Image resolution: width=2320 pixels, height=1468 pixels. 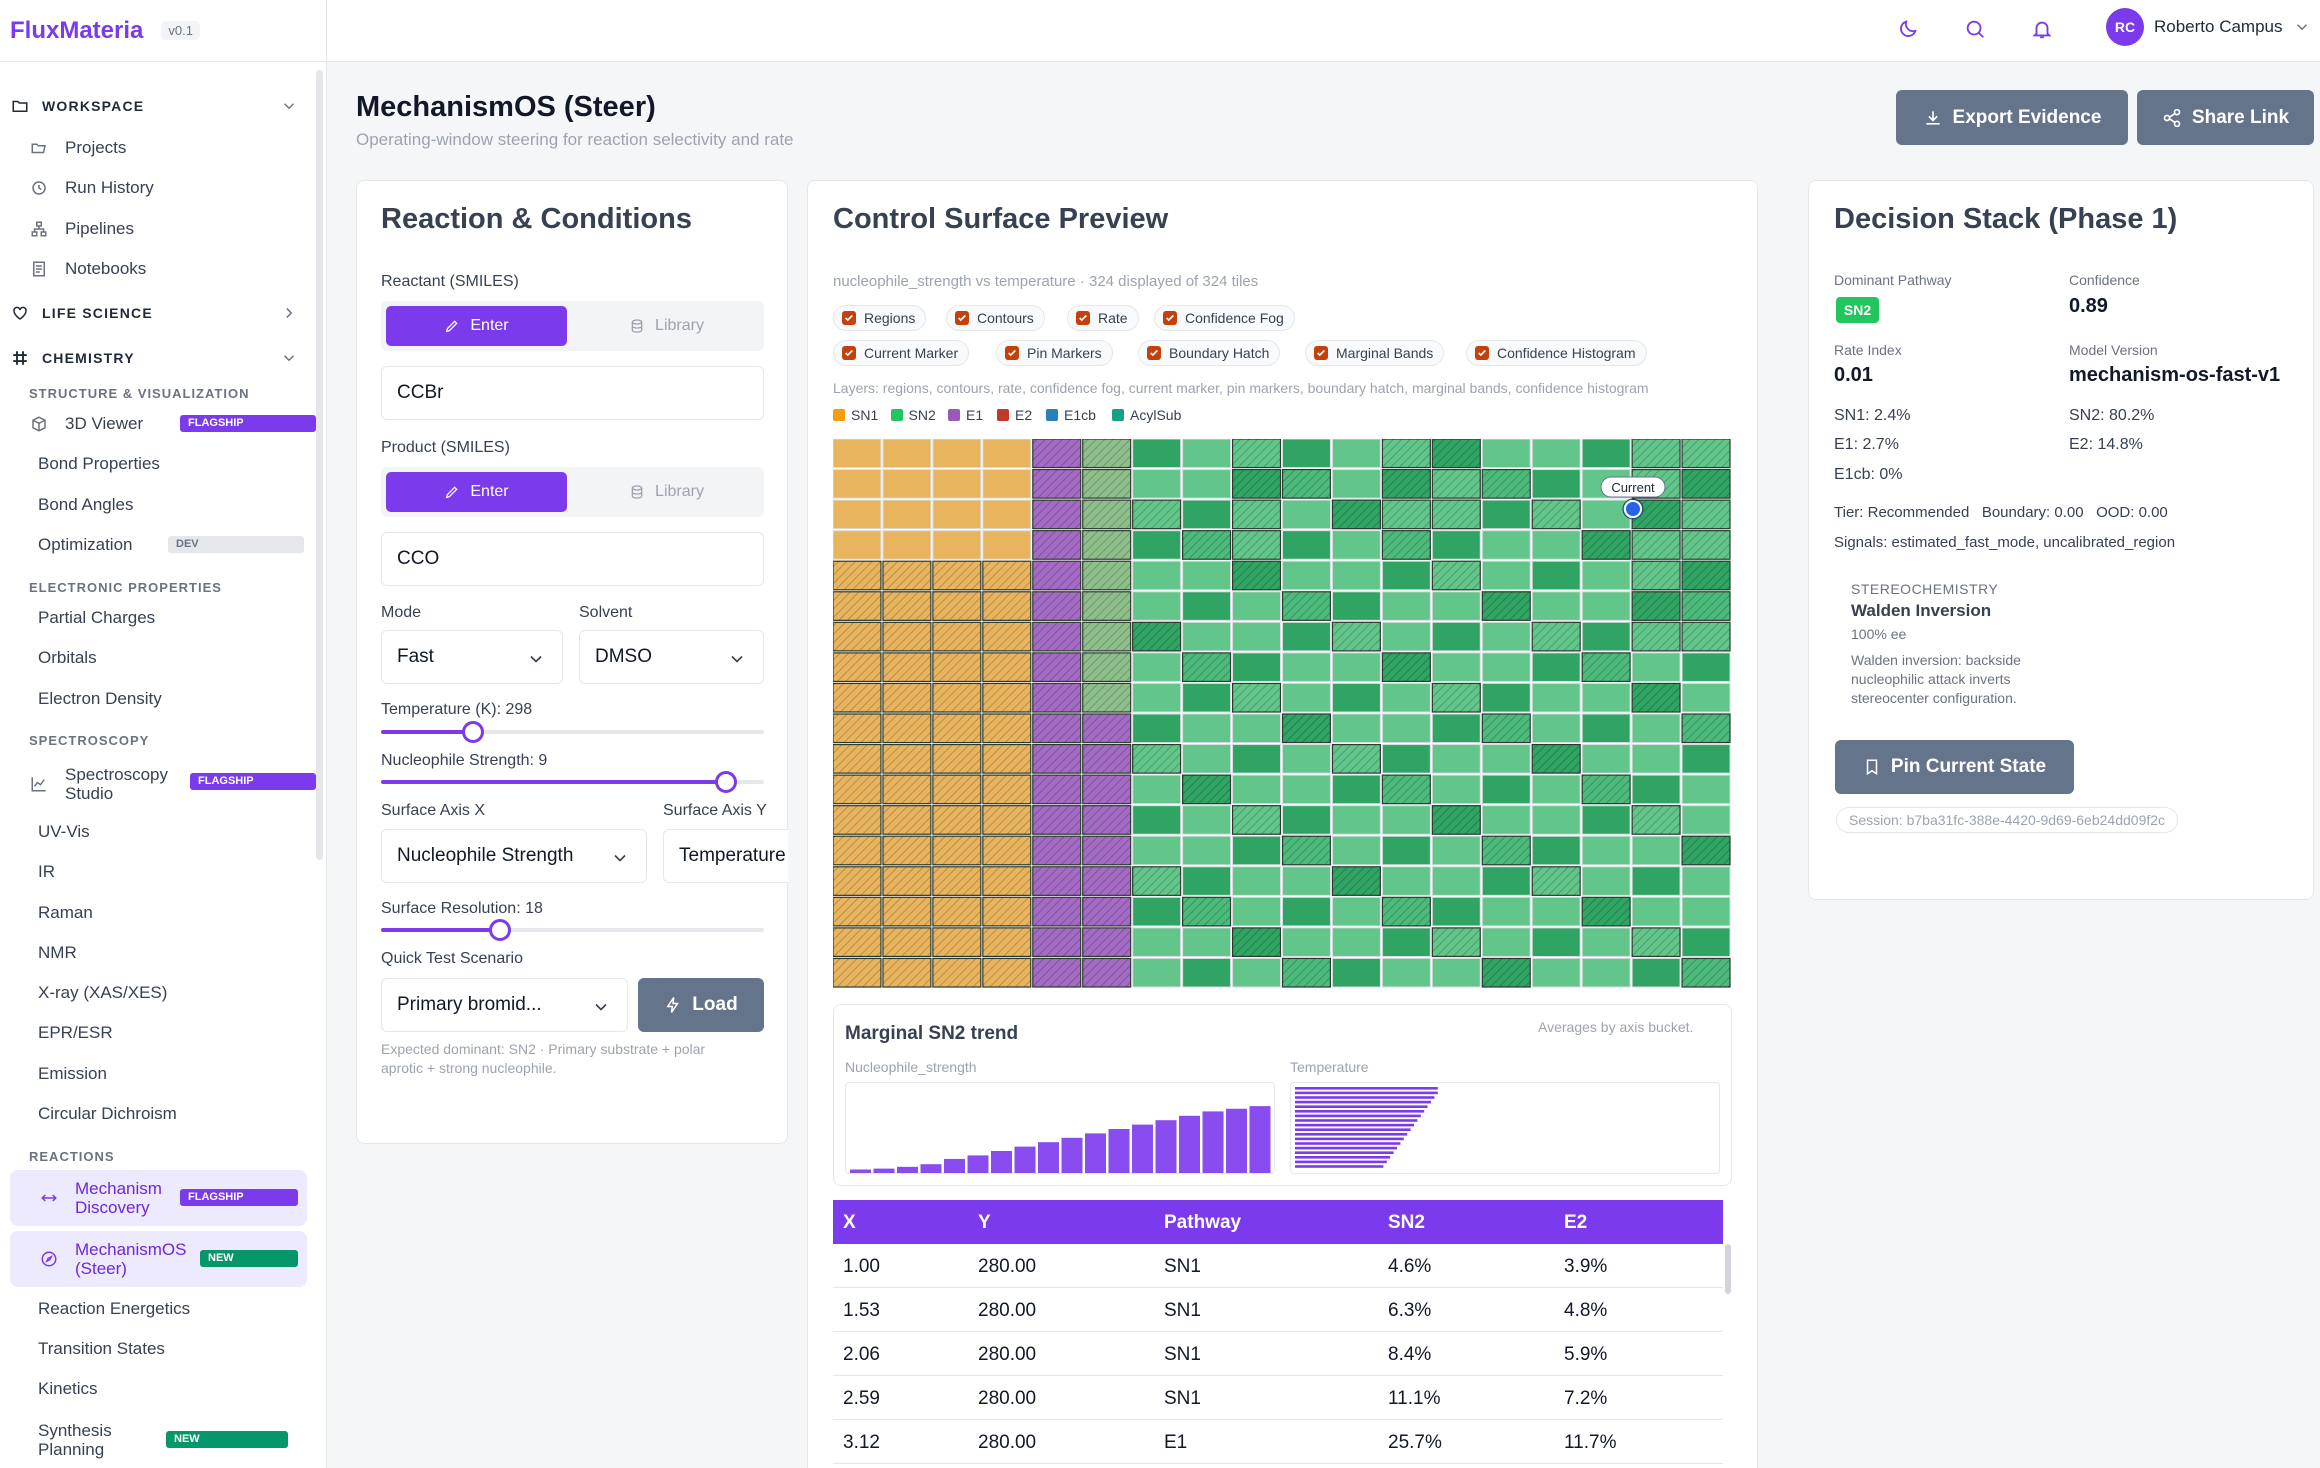 I want to click on axis-y-select: Temperature, so click(x=748, y=856).